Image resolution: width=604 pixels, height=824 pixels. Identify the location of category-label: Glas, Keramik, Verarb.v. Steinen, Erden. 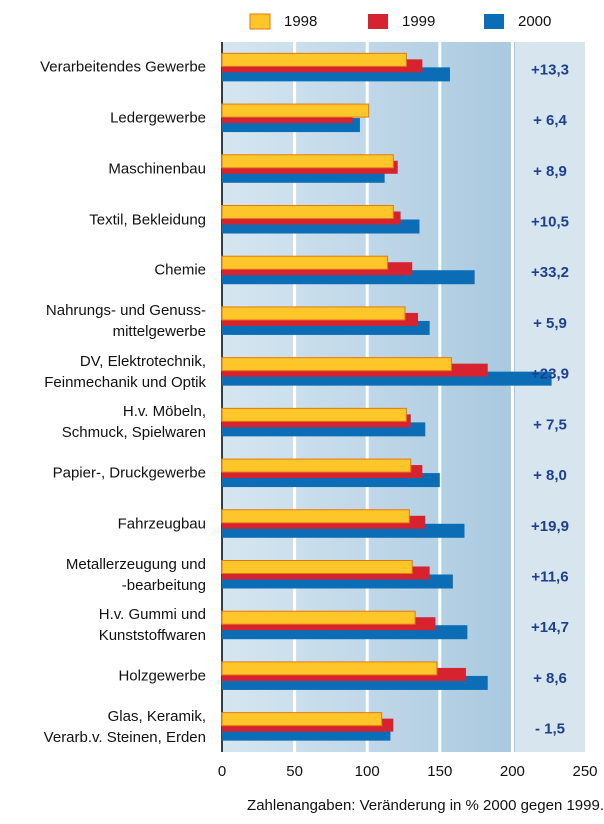
(124, 726).